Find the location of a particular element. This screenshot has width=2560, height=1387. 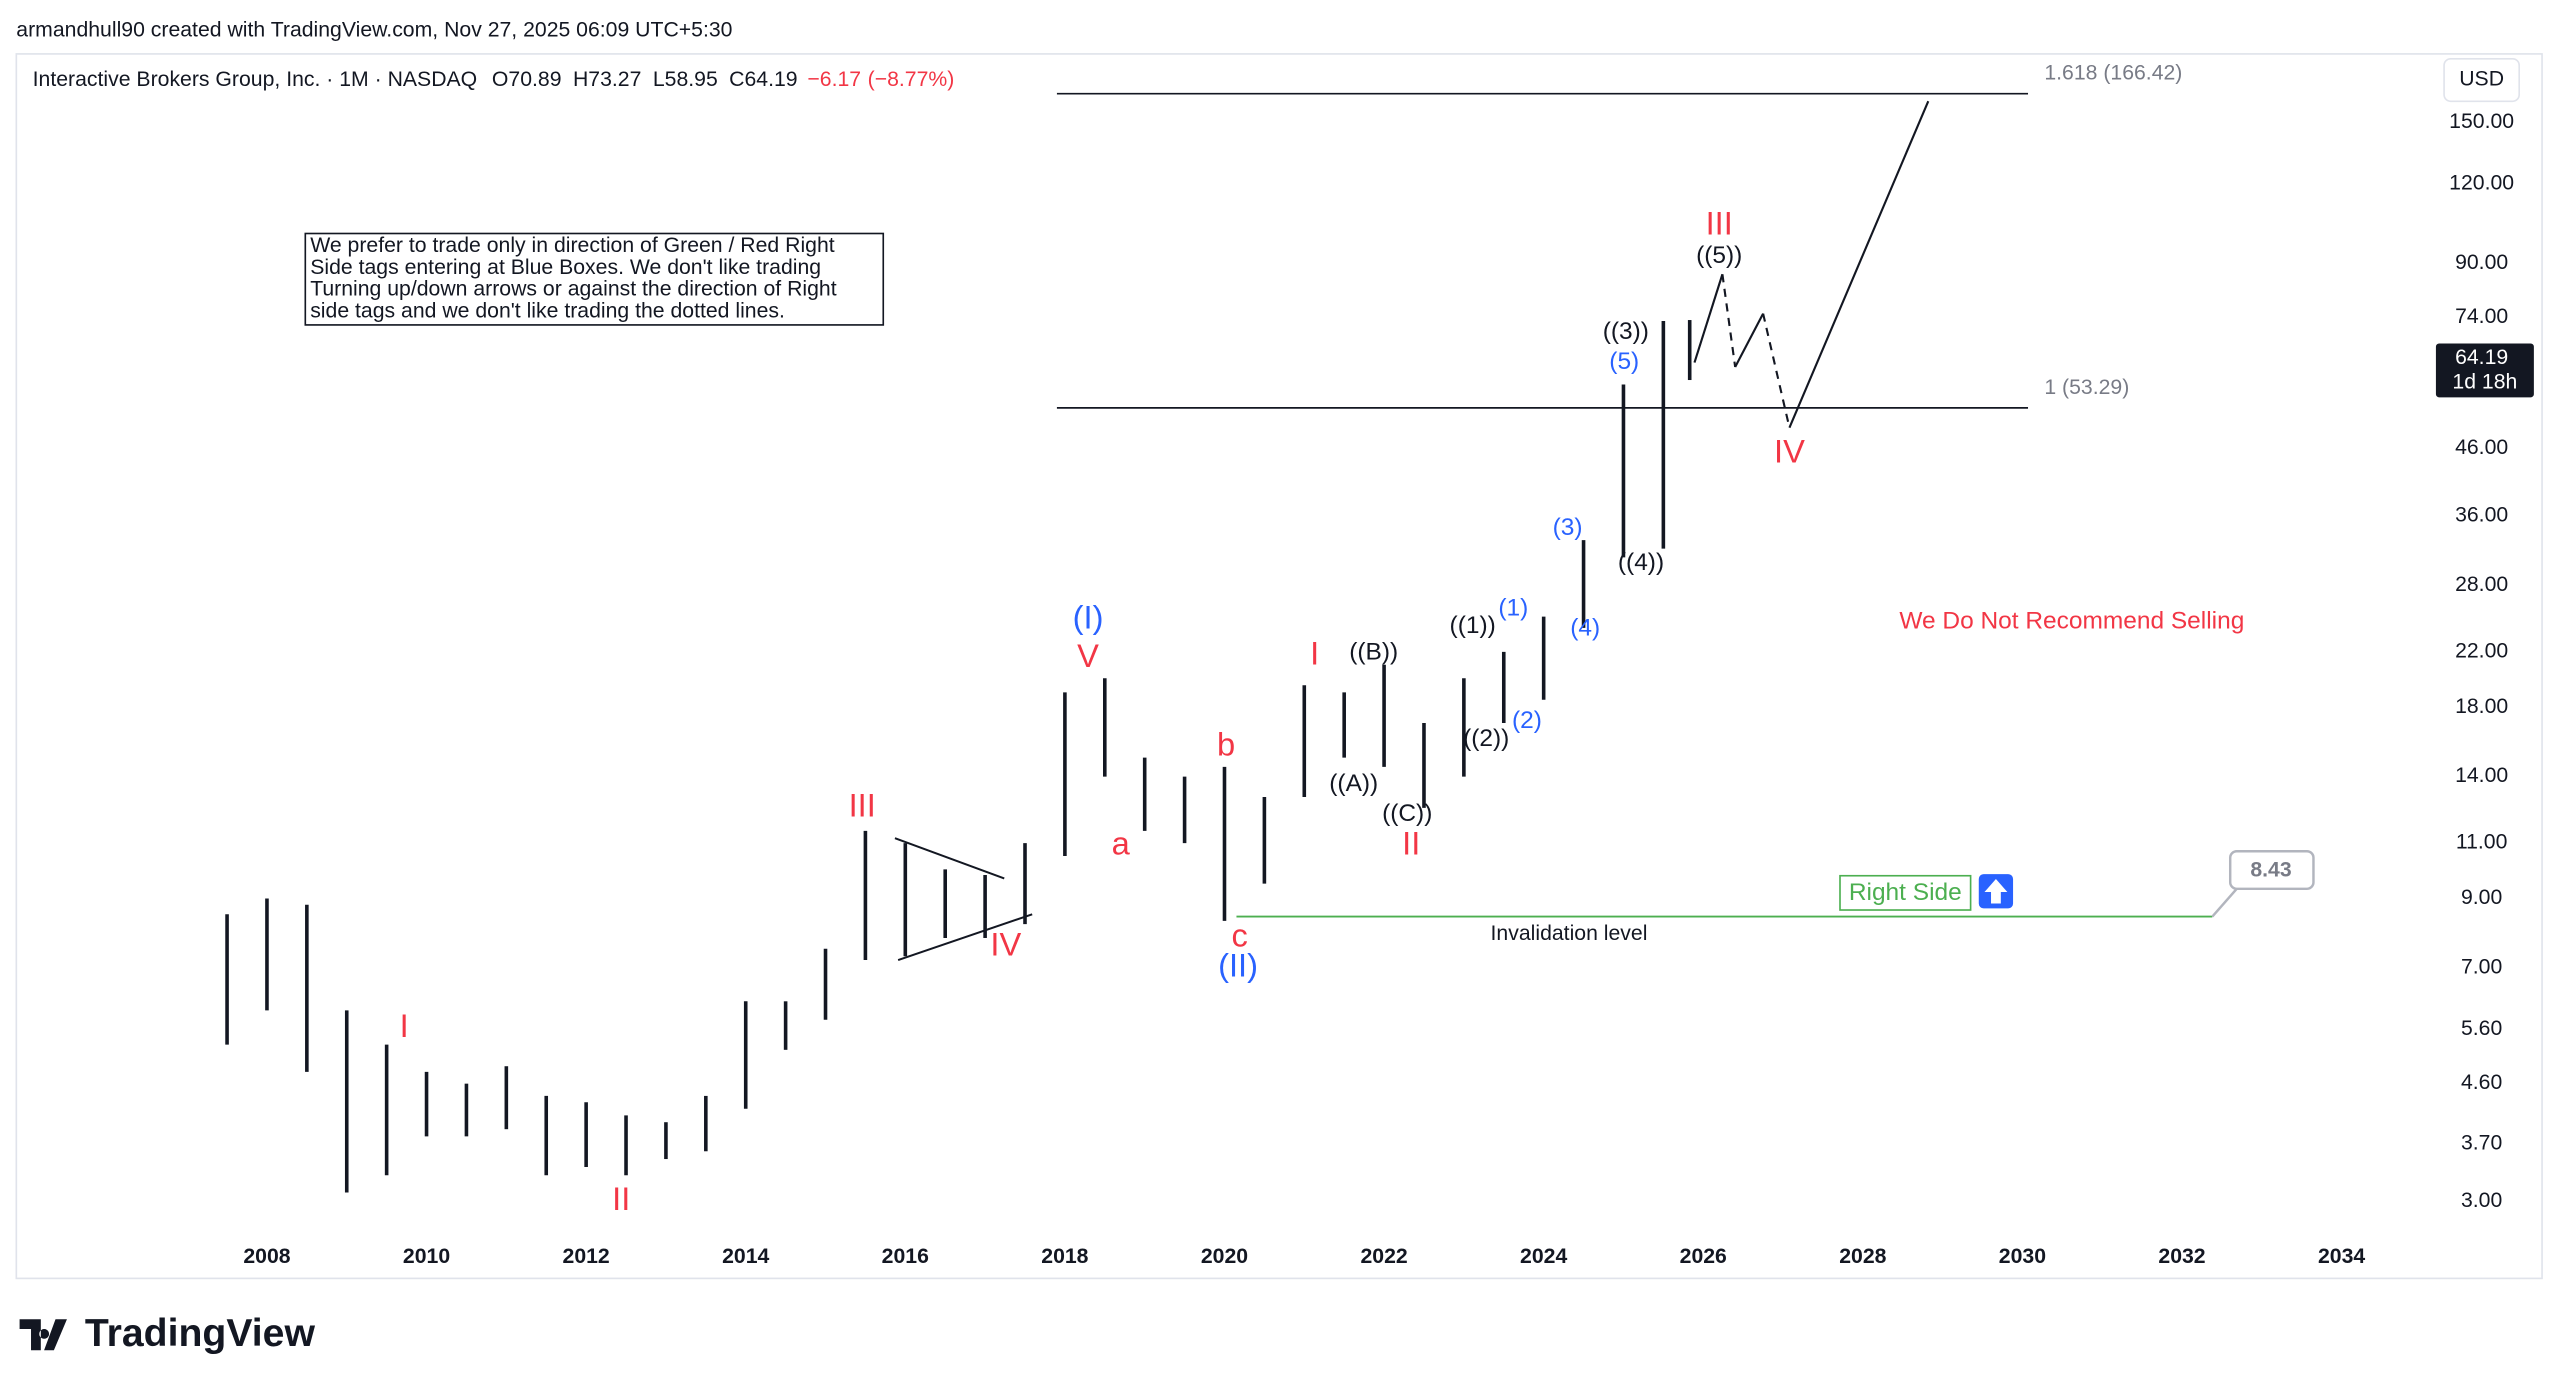

currency: USD is located at coordinates (2481, 79).